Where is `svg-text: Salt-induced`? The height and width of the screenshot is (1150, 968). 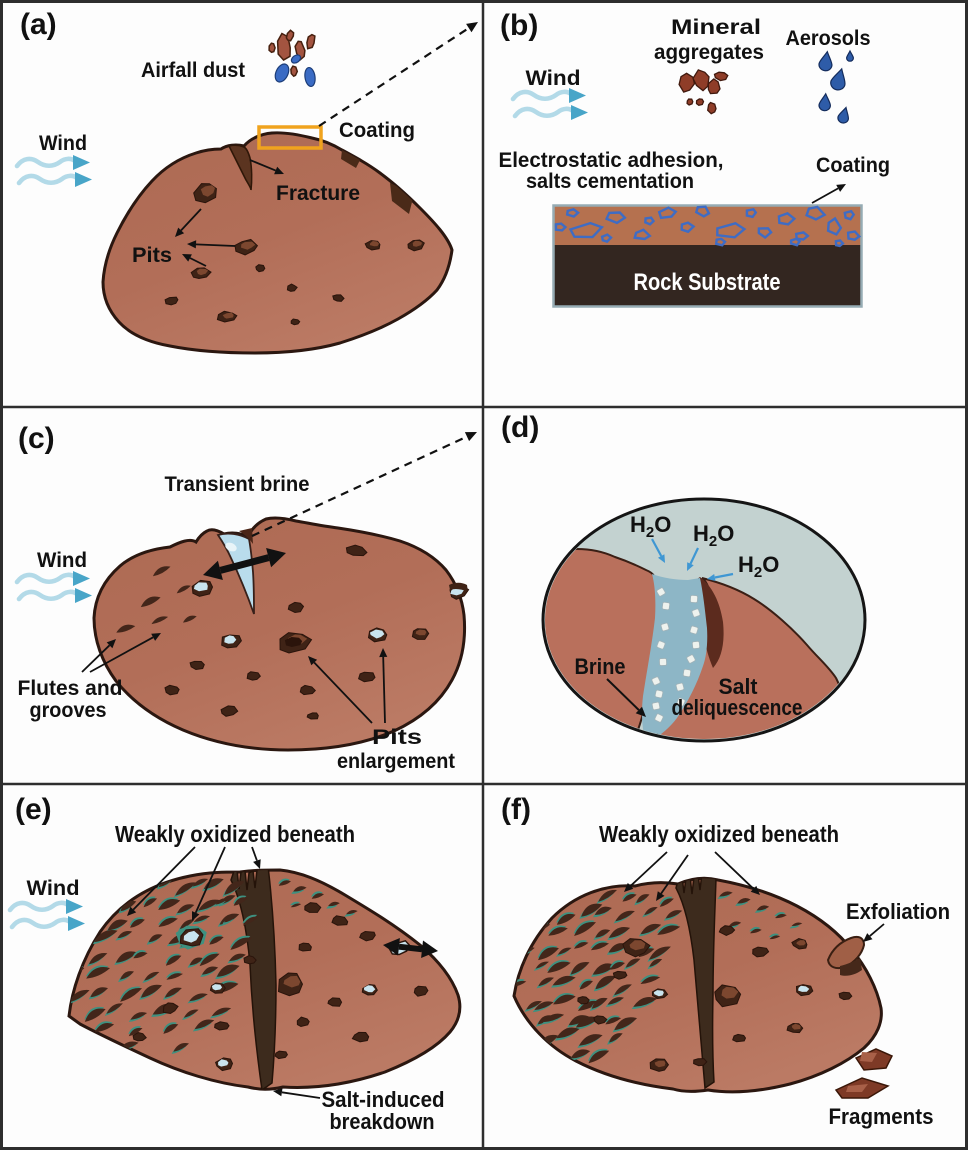 svg-text: Salt-induced is located at coordinates (383, 1099).